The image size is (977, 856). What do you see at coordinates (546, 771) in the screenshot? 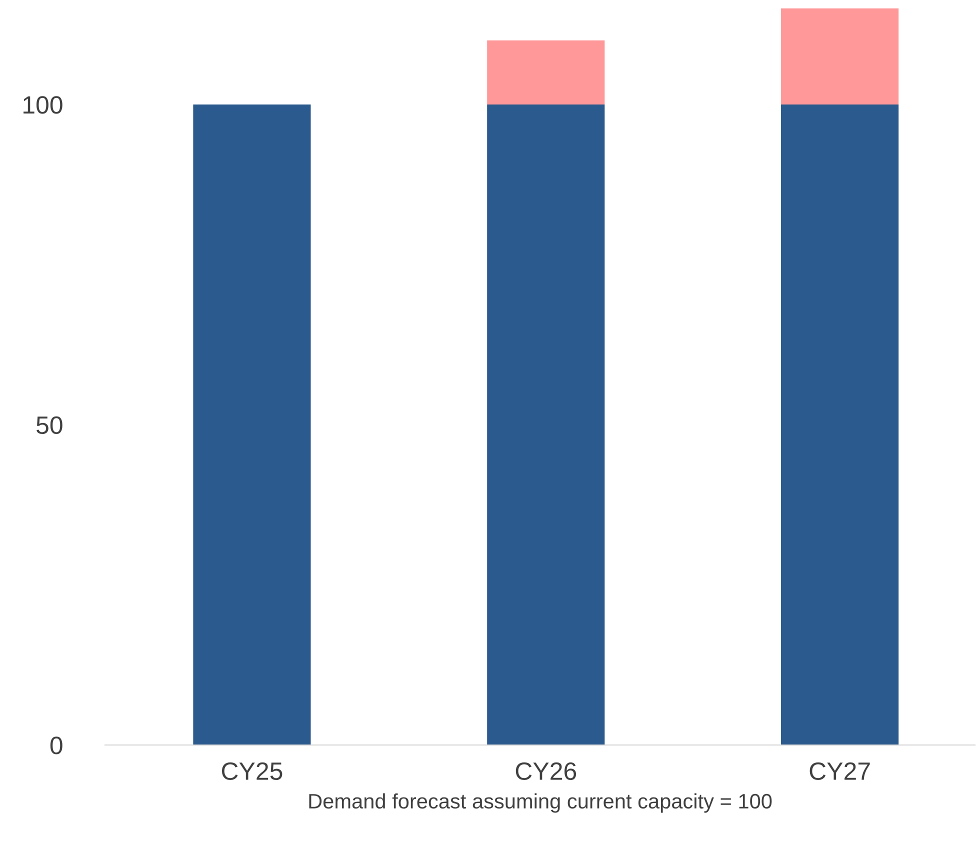
I see `x-tick-label: CY26` at bounding box center [546, 771].